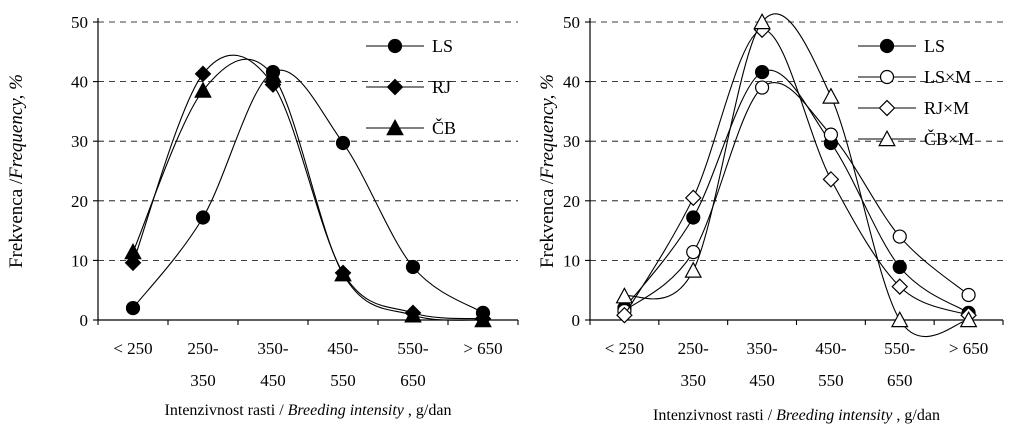 This screenshot has width=1018, height=435. I want to click on legend-entry: RJ×M, so click(913, 108).